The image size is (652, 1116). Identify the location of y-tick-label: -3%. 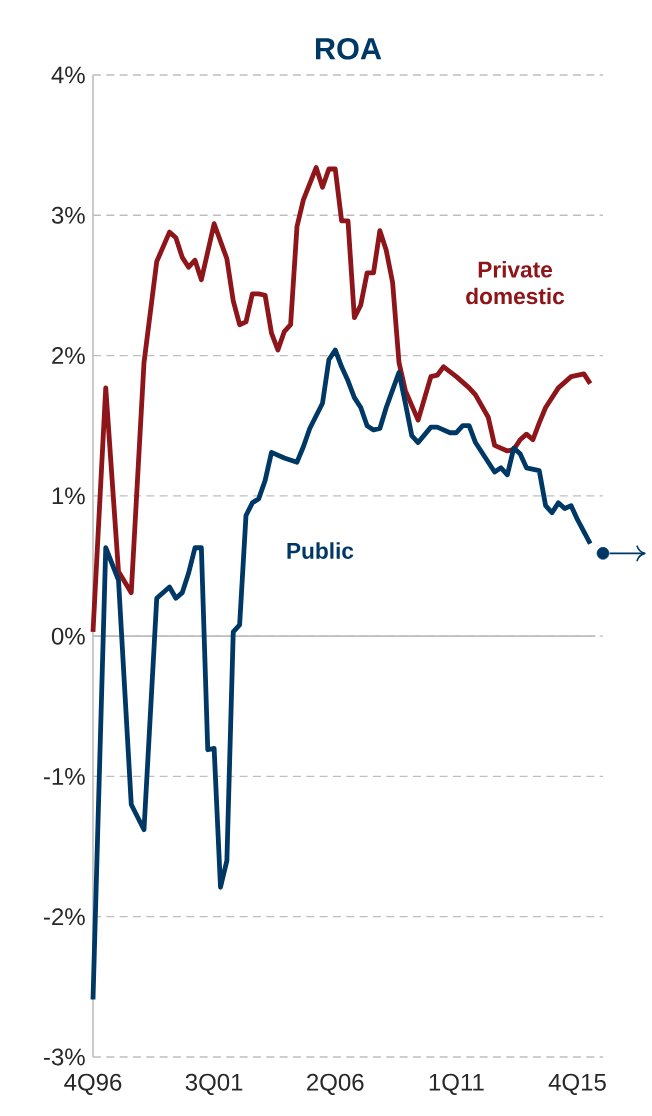
(64, 1057).